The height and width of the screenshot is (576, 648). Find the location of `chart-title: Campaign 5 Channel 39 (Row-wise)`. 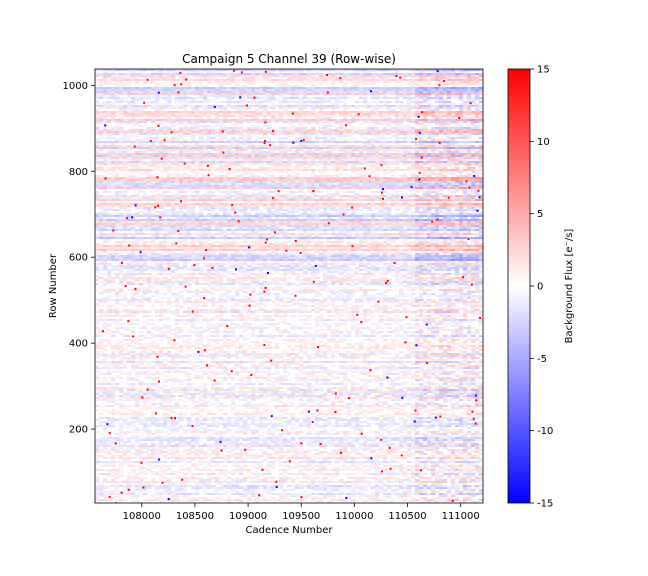

chart-title: Campaign 5 Channel 39 (Row-wise) is located at coordinates (289, 59).